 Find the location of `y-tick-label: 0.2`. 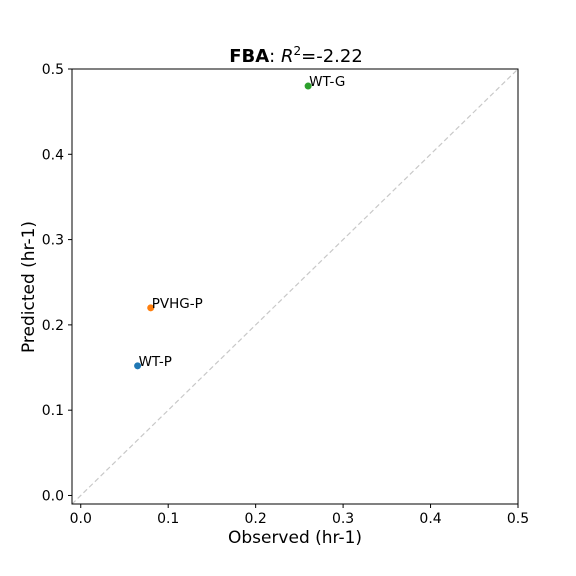

y-tick-label: 0.2 is located at coordinates (53, 326).